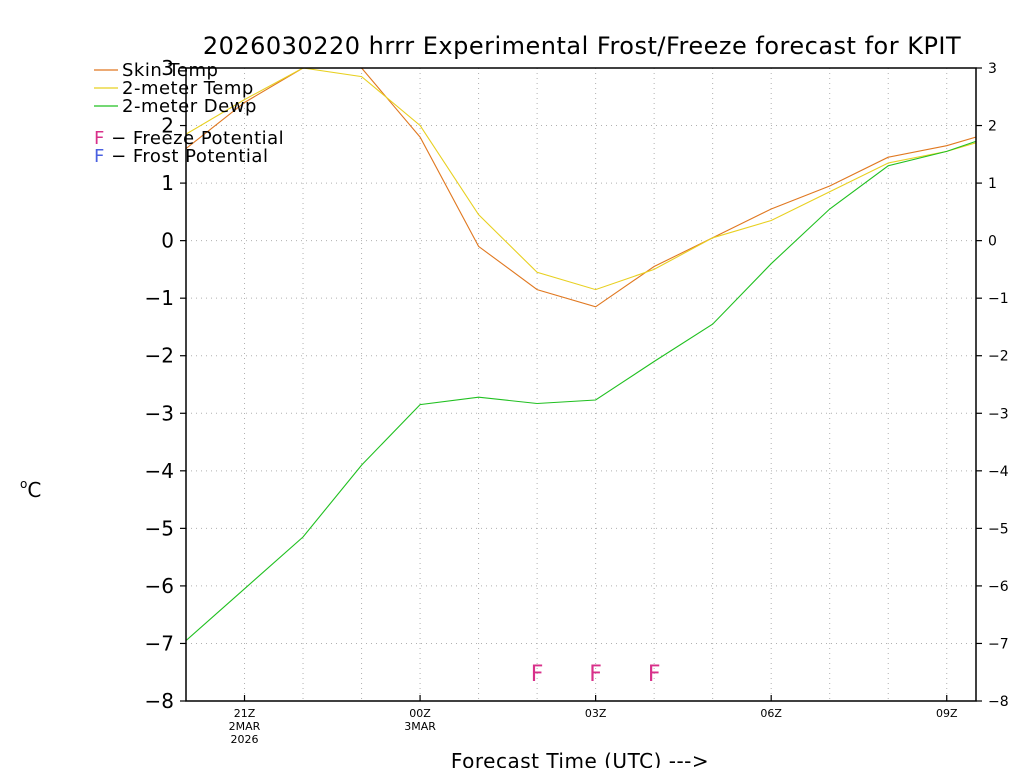  Describe the element at coordinates (159, 356) in the screenshot. I see `y-tick-label-left: −2` at that location.